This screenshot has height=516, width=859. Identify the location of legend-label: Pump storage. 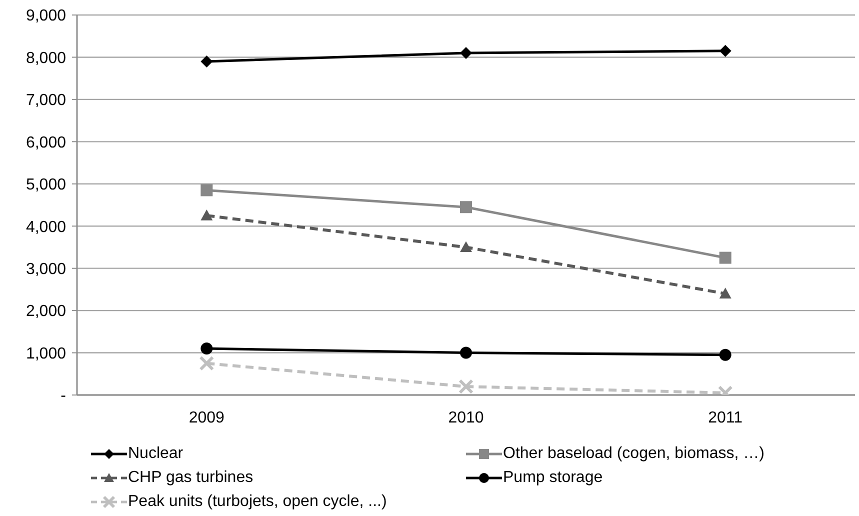
(553, 477).